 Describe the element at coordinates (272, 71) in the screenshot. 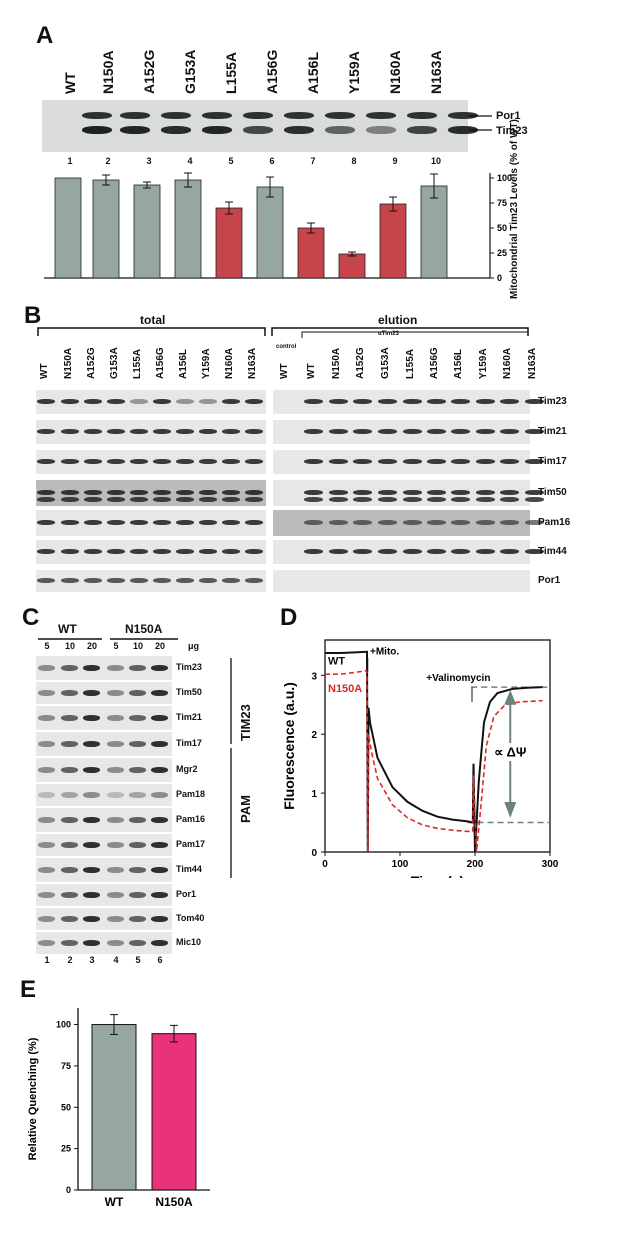

I see `lane-label-text: A156G` at that location.